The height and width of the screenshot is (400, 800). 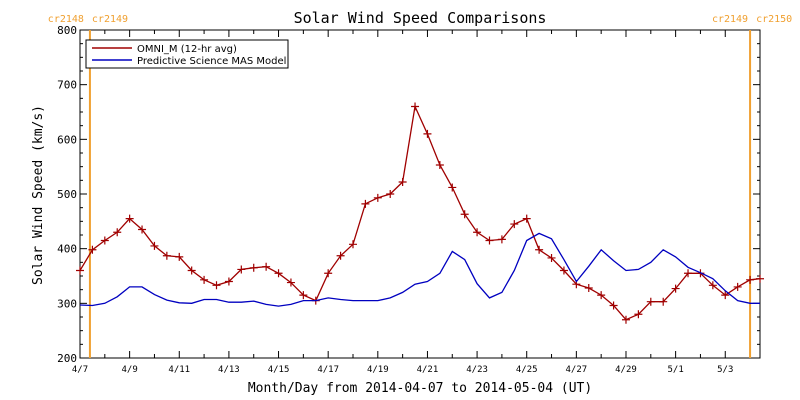 I want to click on x-tick-label: 4/17, so click(x=328, y=370).